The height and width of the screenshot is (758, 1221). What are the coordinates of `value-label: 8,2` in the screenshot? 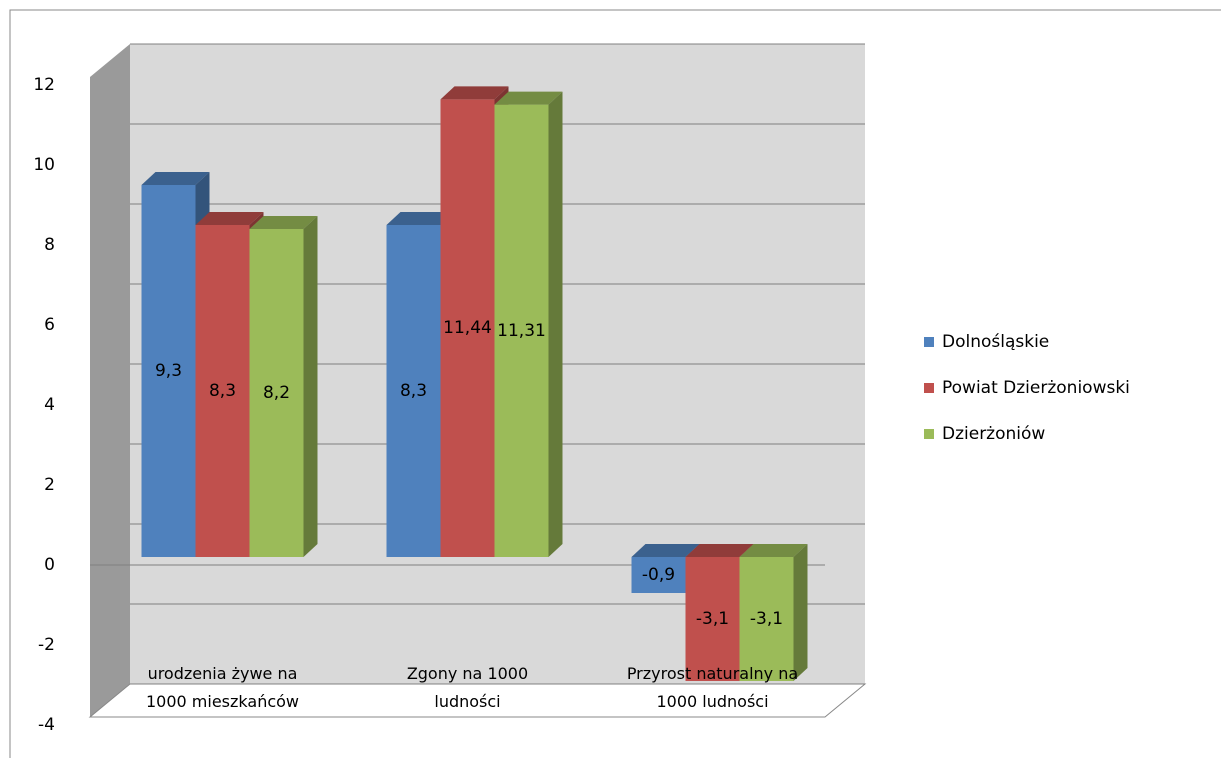 It's located at (276, 393).